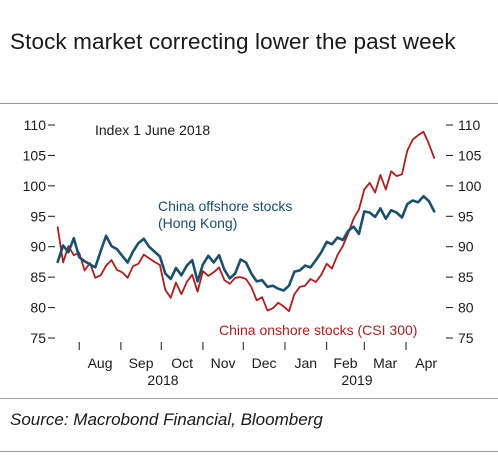 The image size is (498, 459). Describe the element at coordinates (345, 363) in the screenshot. I see `x-tick-label-month: Feb` at that location.